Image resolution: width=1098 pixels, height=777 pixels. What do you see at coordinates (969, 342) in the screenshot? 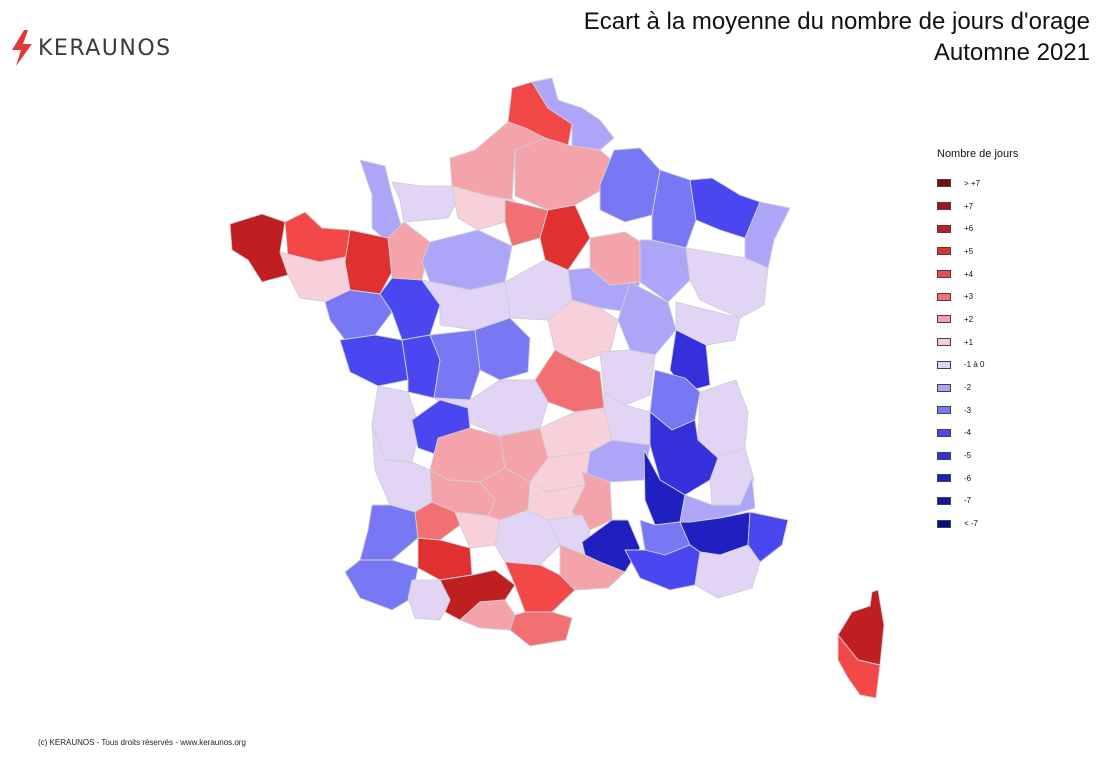
I see `legend-label: +1` at bounding box center [969, 342].